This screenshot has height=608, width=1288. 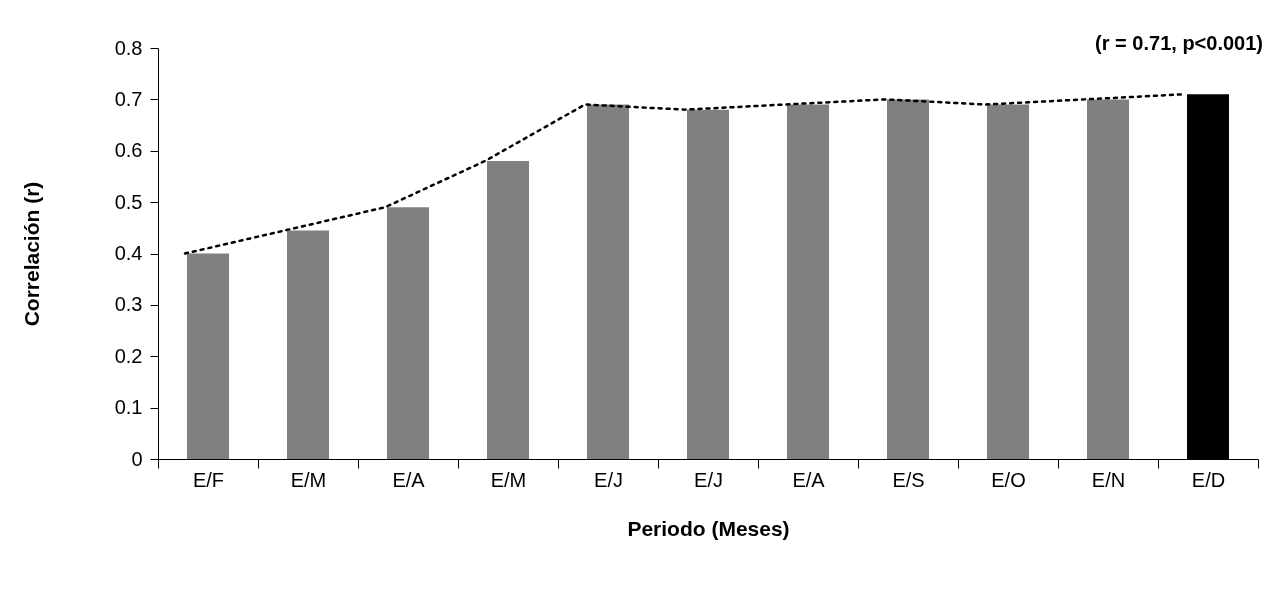 I want to click on annotation: (r = 0.71, p<0.001), so click(x=1179, y=43).